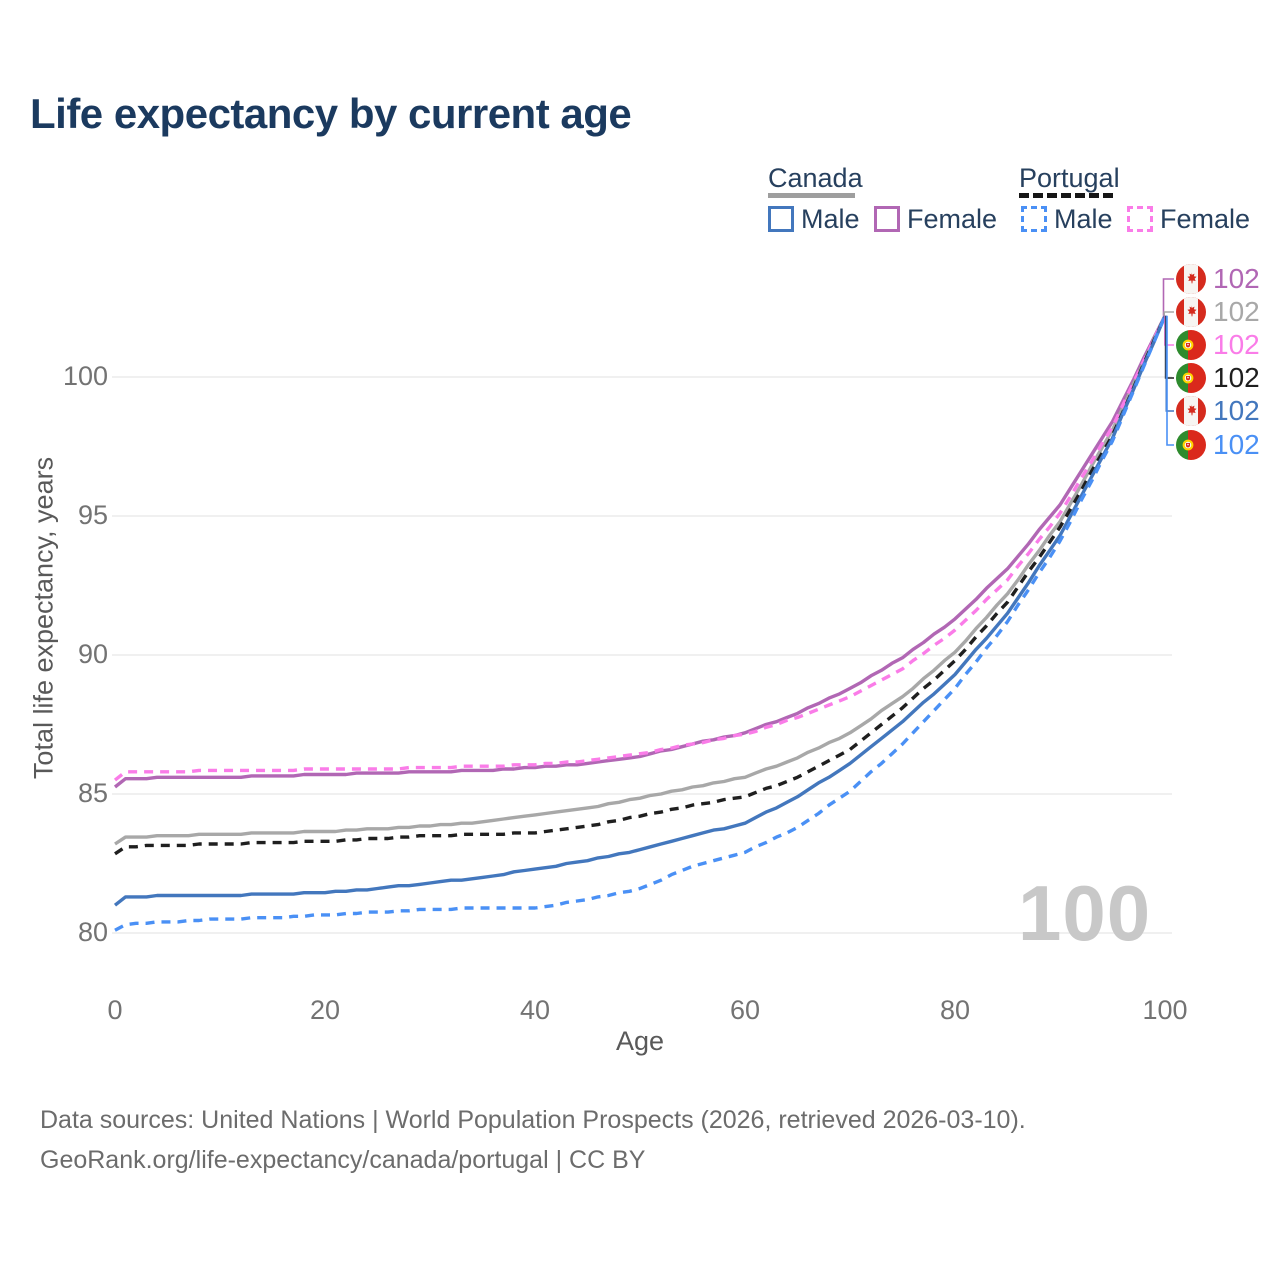 This screenshot has height=1280, width=1280. Describe the element at coordinates (1085, 913) in the screenshot. I see `age-watermark: 100` at that location.